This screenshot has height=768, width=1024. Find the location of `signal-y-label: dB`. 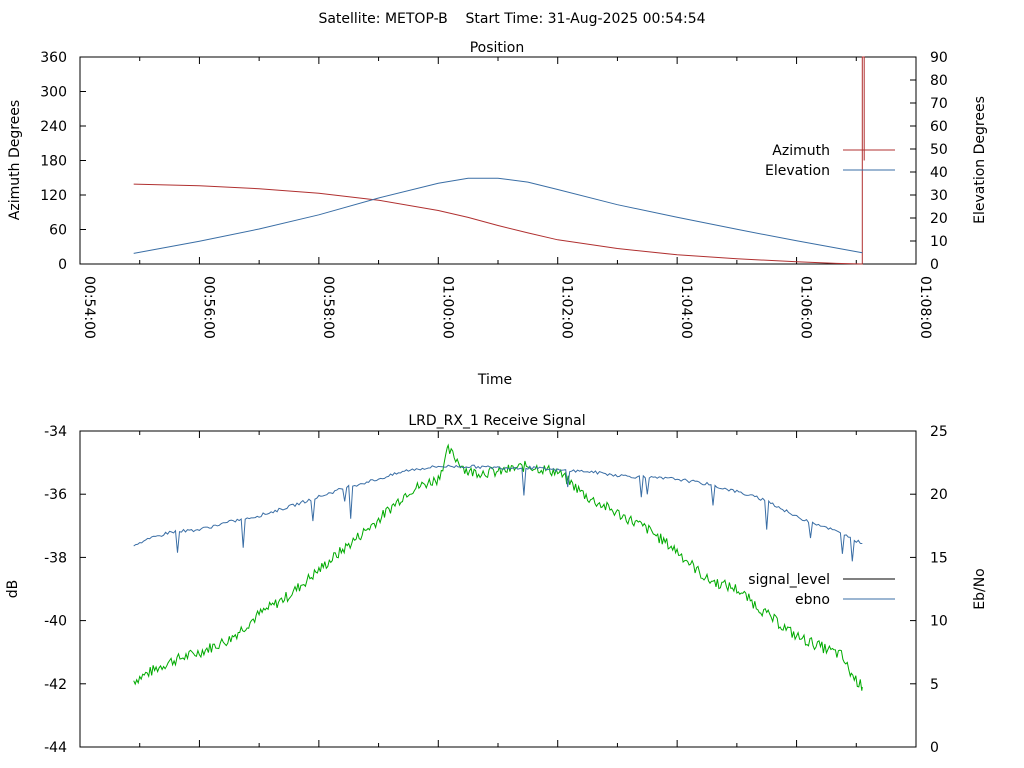

signal-y-label: dB is located at coordinates (13, 589).